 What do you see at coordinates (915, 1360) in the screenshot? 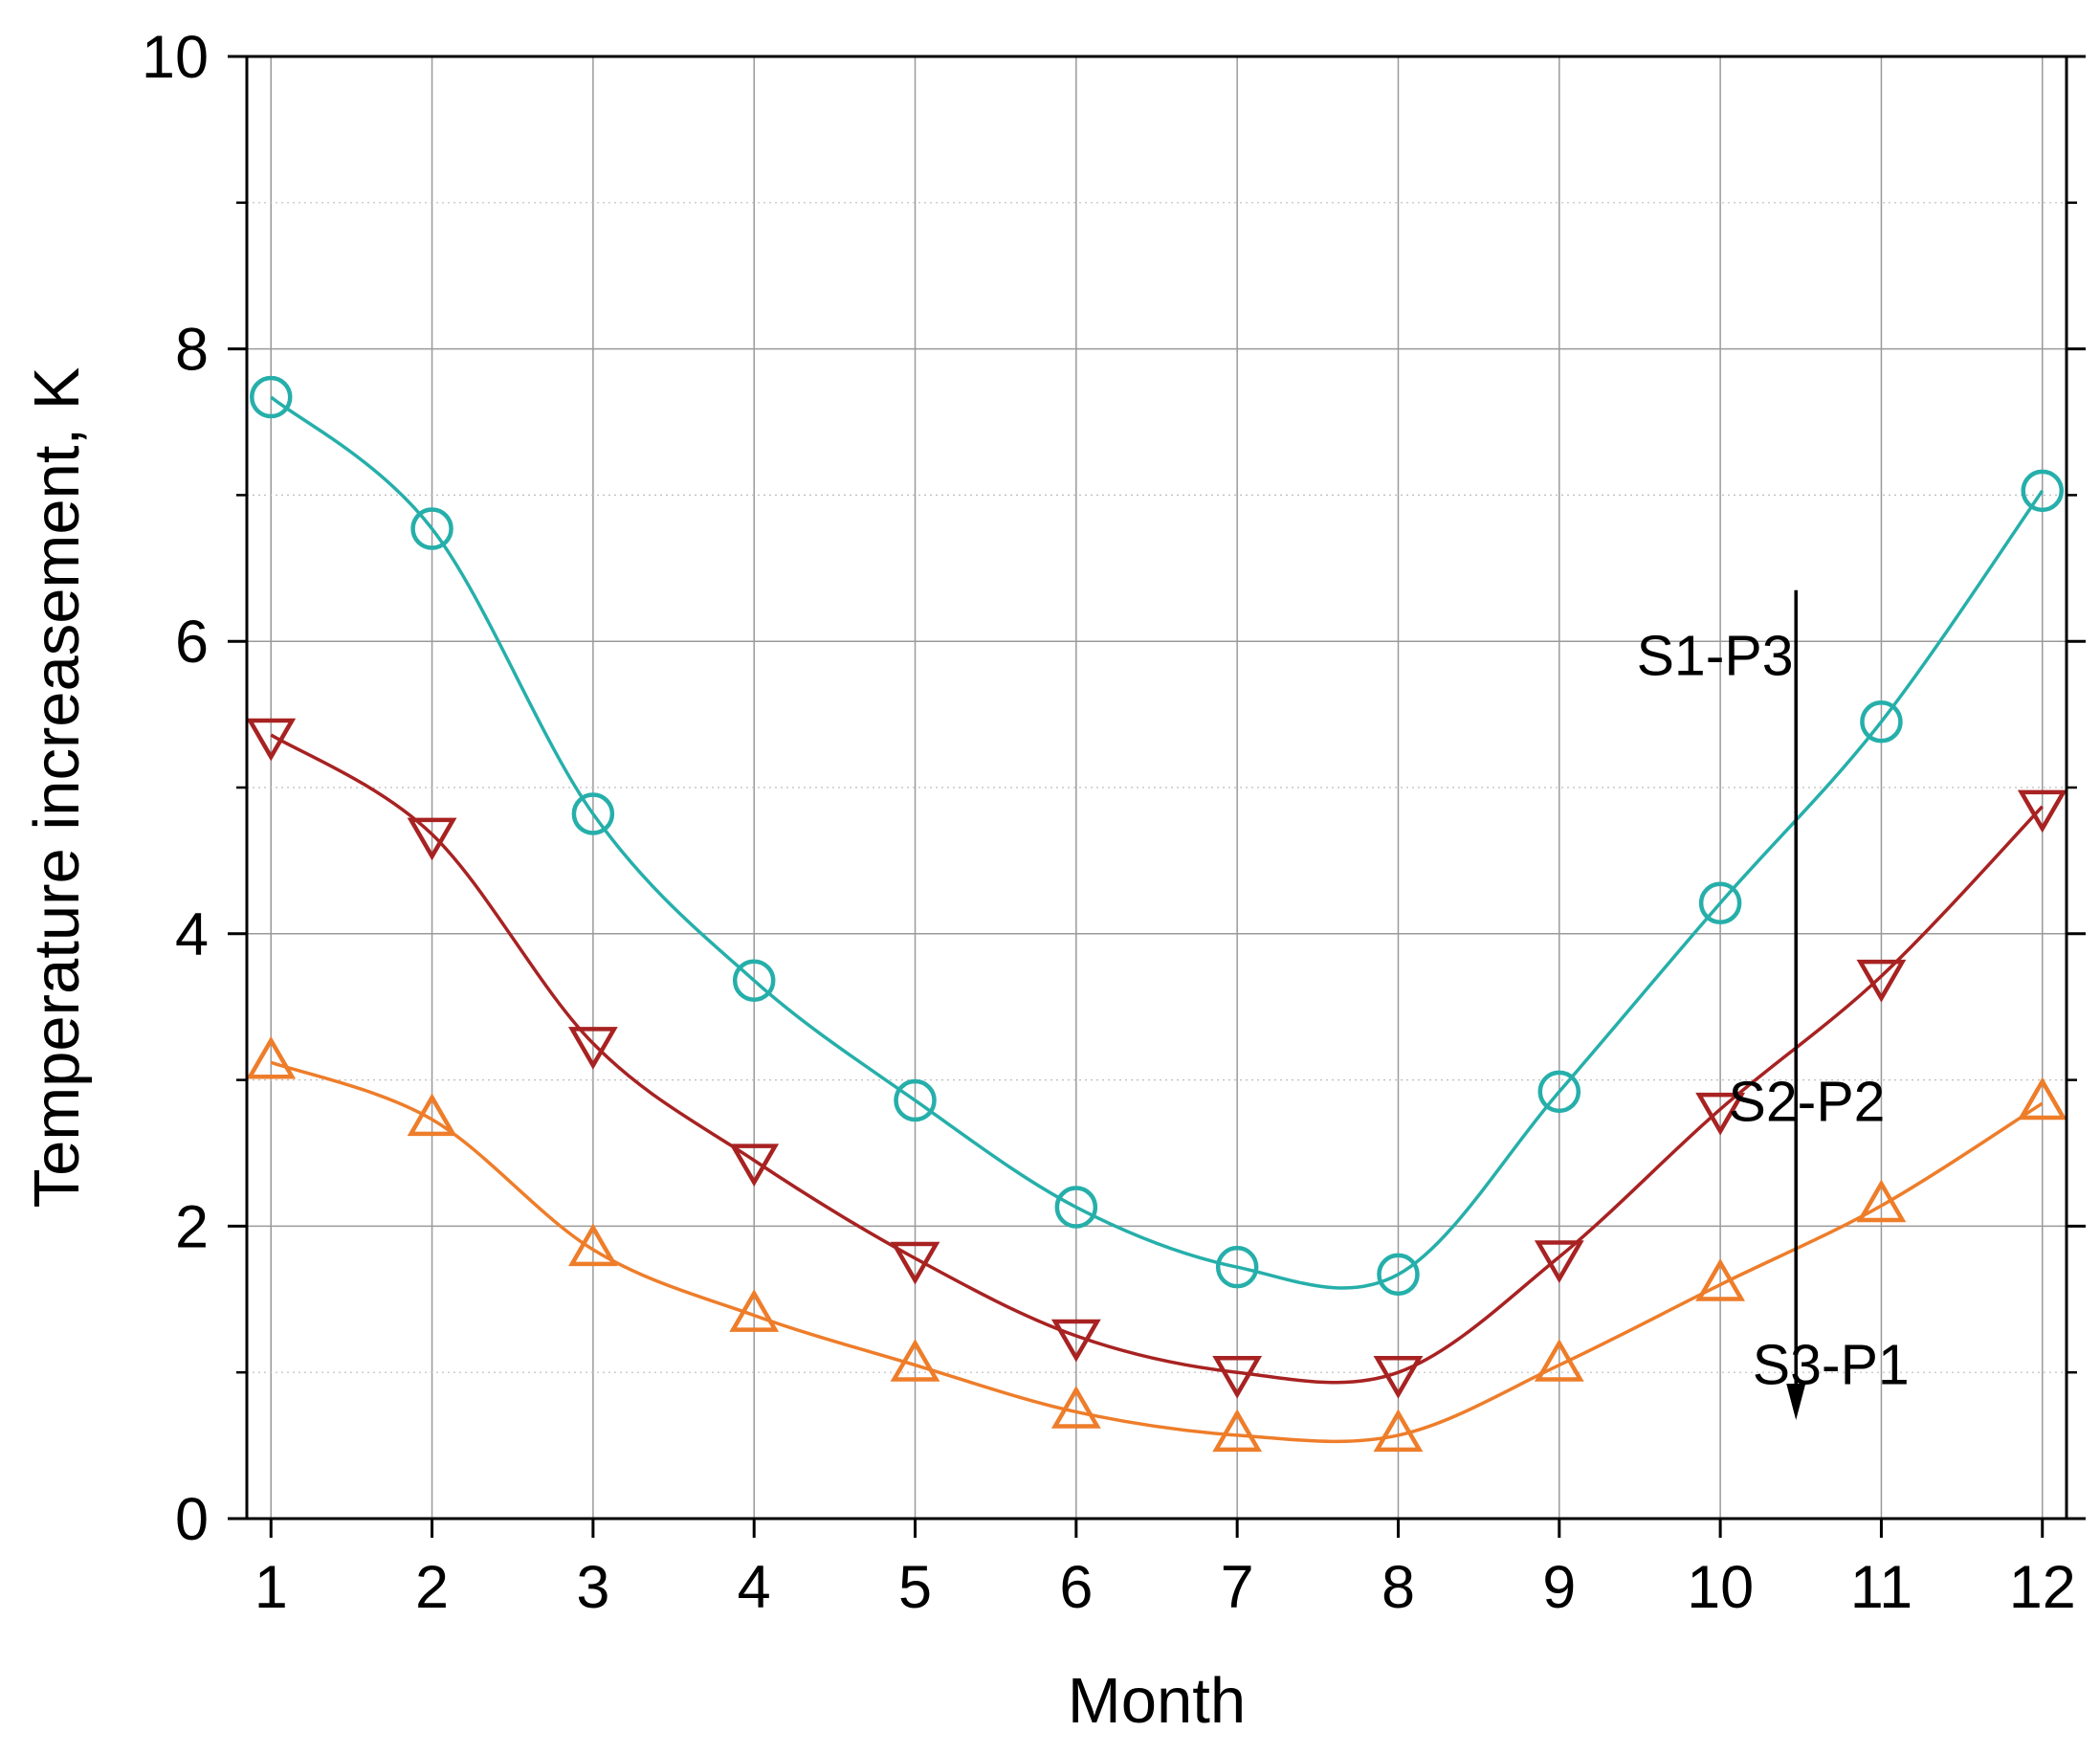
I see `data-point-s3-p1-m5` at bounding box center [915, 1360].